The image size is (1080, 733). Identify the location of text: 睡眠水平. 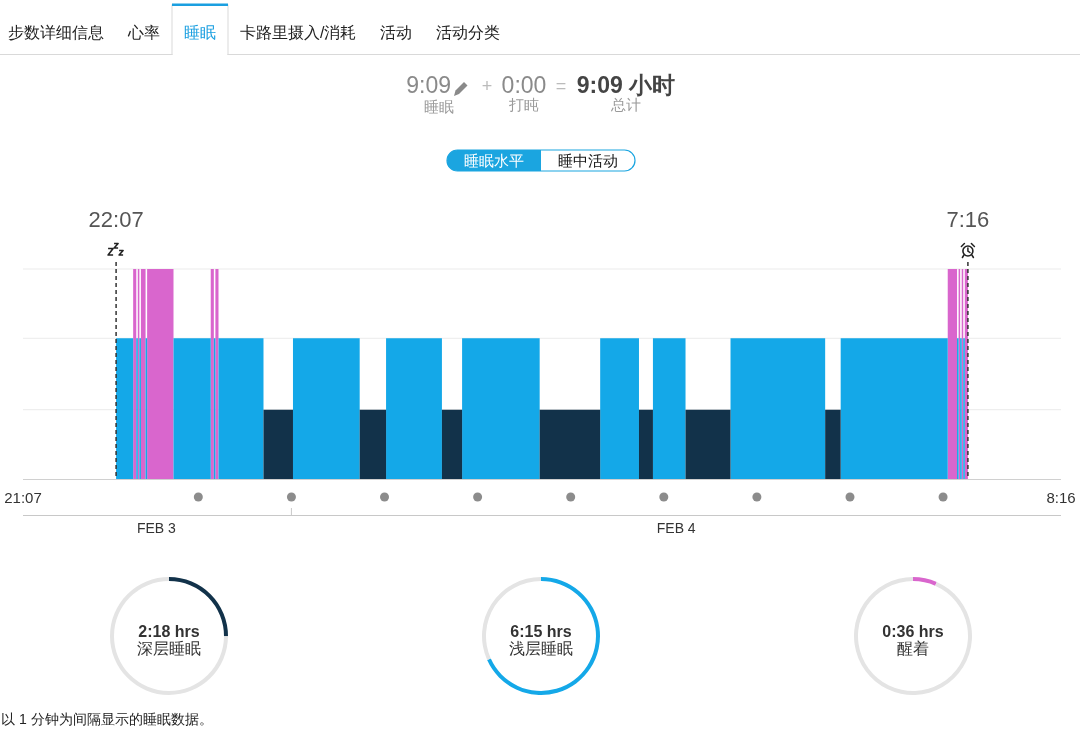
(494, 160).